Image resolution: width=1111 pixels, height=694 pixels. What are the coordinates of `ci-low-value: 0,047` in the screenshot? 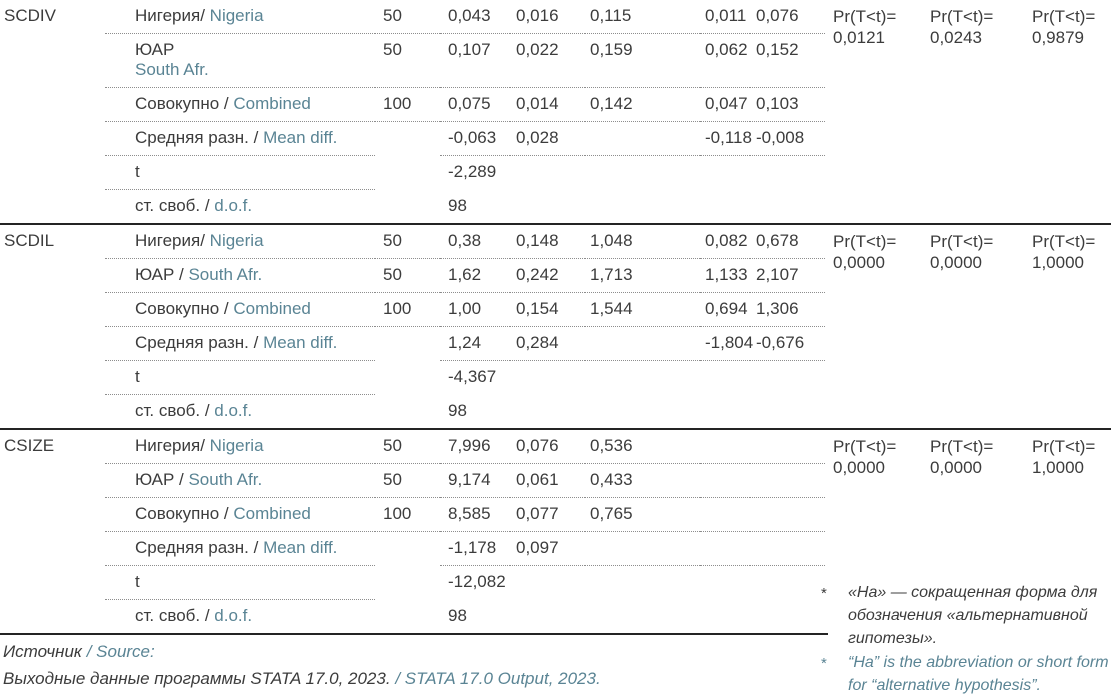 It's located at (725, 105).